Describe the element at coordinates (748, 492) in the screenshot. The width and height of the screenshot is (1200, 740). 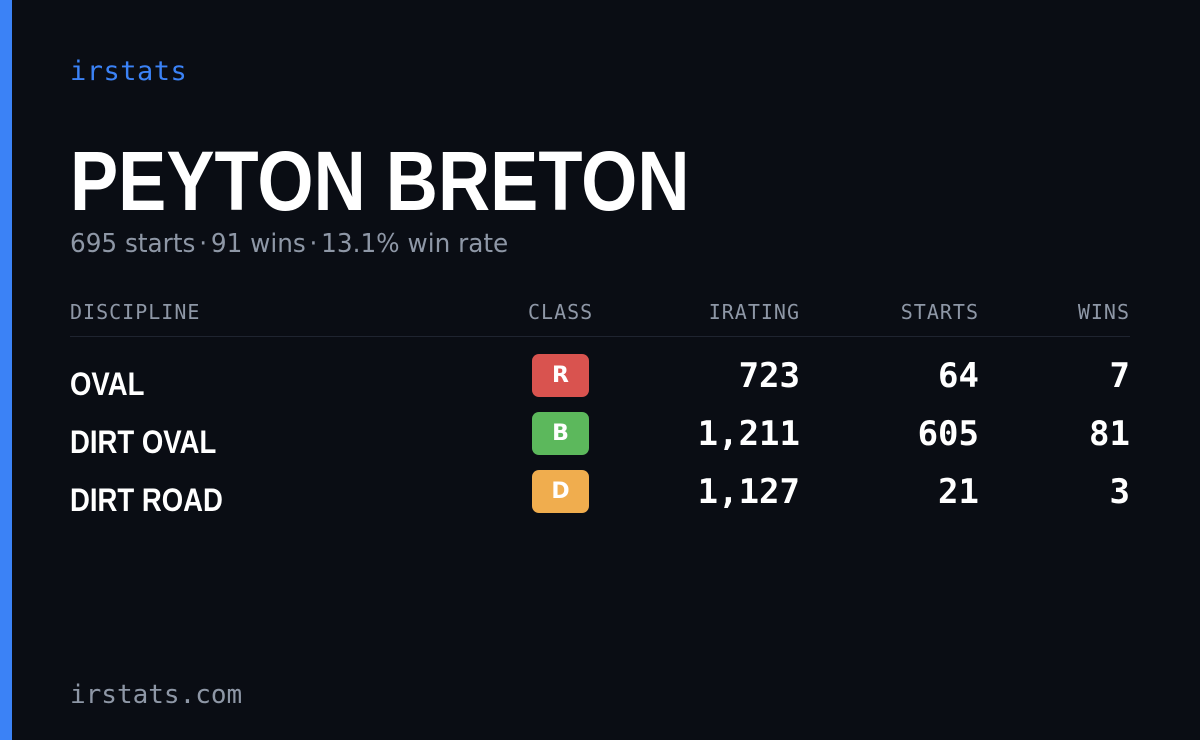
I see `irating-value: 1,127` at that location.